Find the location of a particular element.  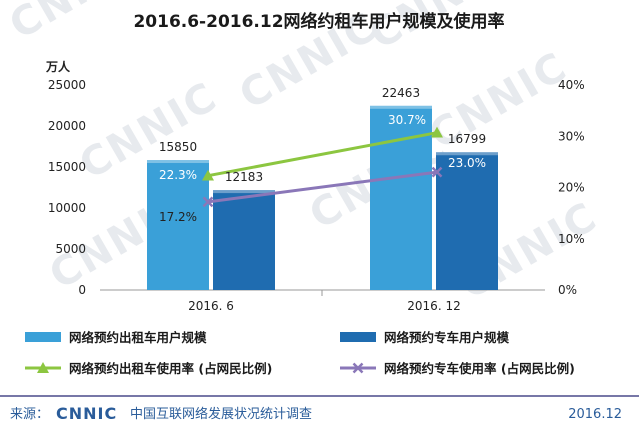

category-label: 2016. 12 is located at coordinates (433, 306).